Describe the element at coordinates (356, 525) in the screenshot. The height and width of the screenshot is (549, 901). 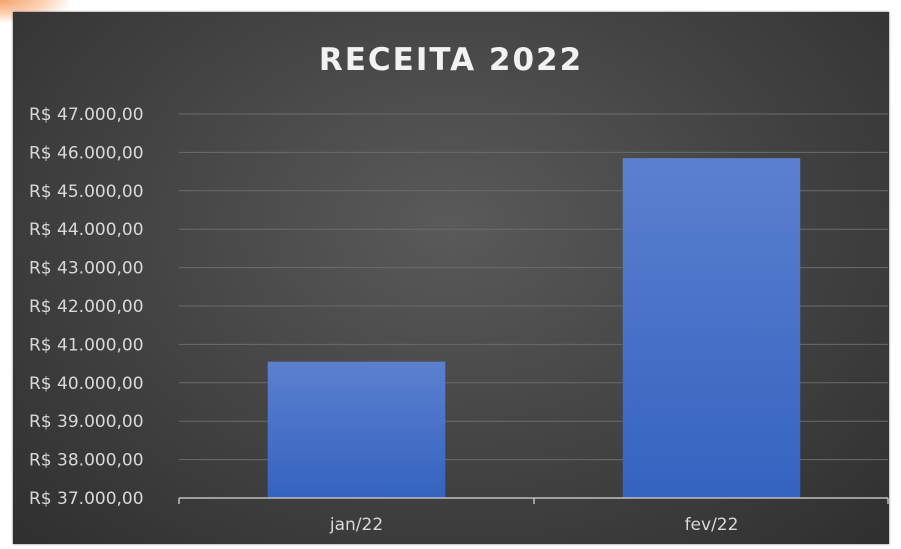
I see `x-tick-label: jan/22` at that location.